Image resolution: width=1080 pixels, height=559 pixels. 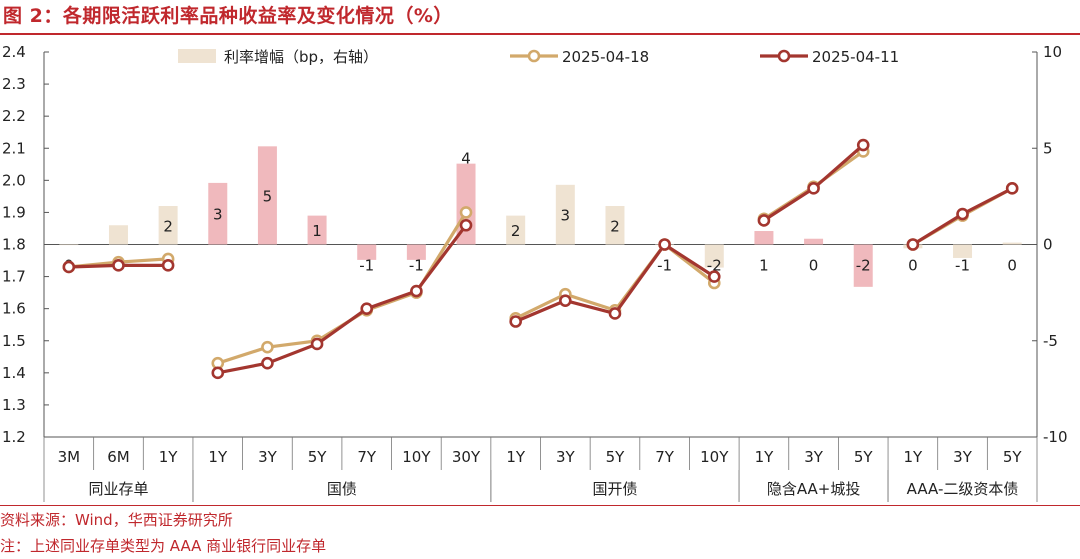 What do you see at coordinates (14, 309) in the screenshot?
I see `left-tick-label: 1.6` at bounding box center [14, 309].